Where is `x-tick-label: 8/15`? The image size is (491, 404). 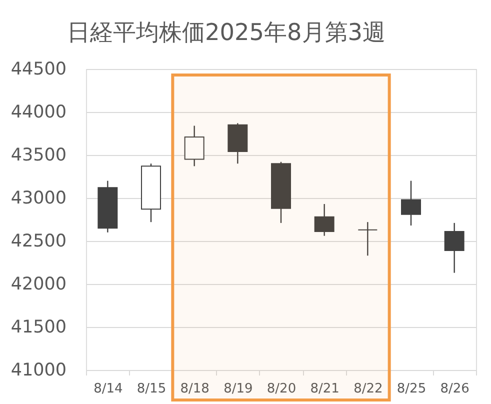 x-tick-label: 8/15 is located at coordinates (151, 389).